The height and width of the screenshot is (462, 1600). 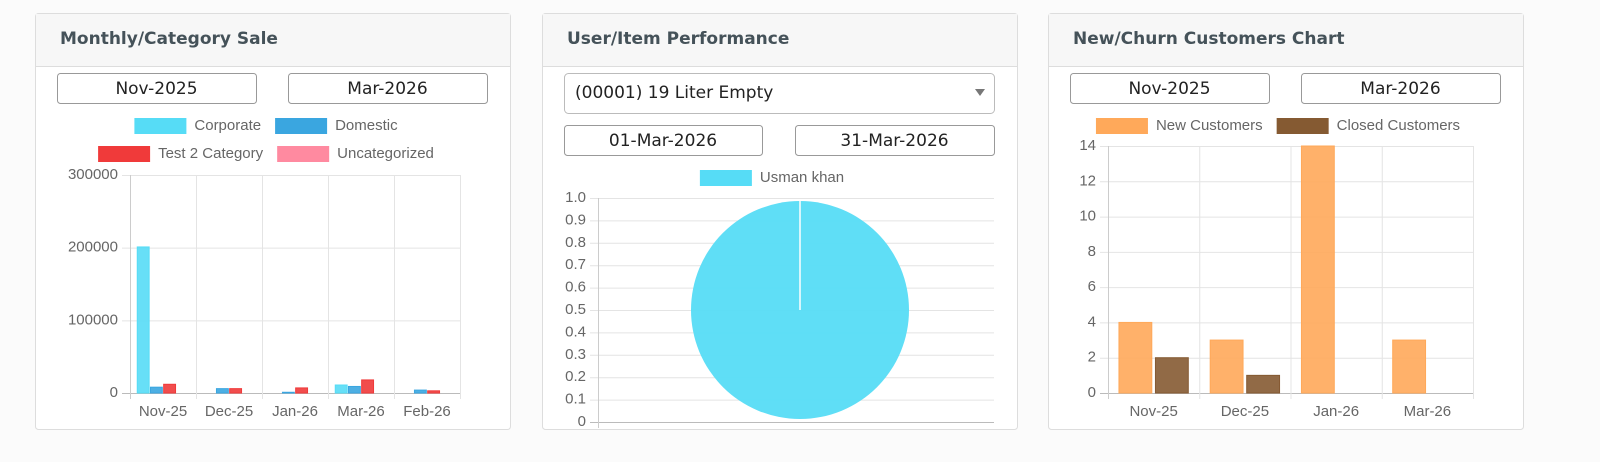 I want to click on legend-label: Domestic, so click(x=366, y=125).